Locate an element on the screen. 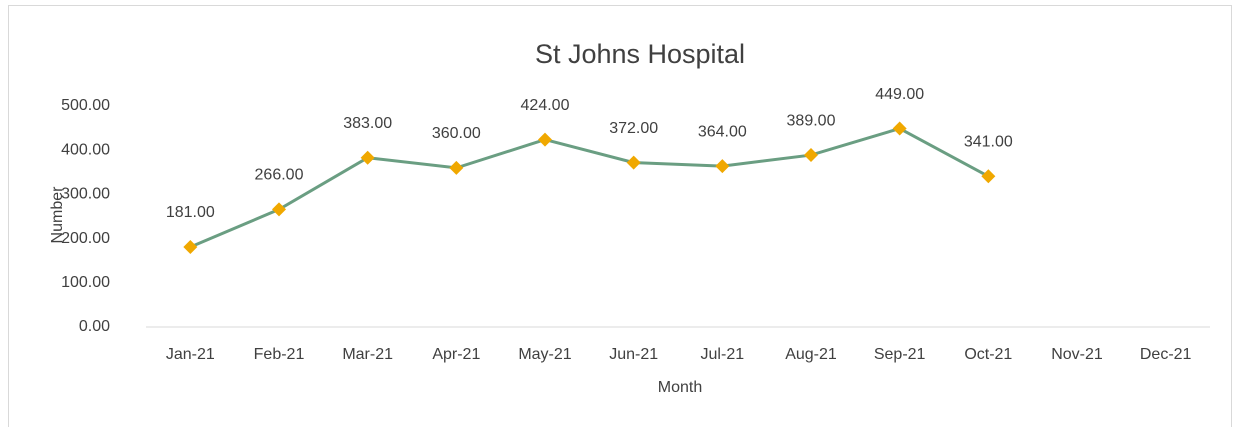 Image resolution: width=1234 pixels, height=427 pixels. y-tick-label: 300.00 is located at coordinates (85, 194).